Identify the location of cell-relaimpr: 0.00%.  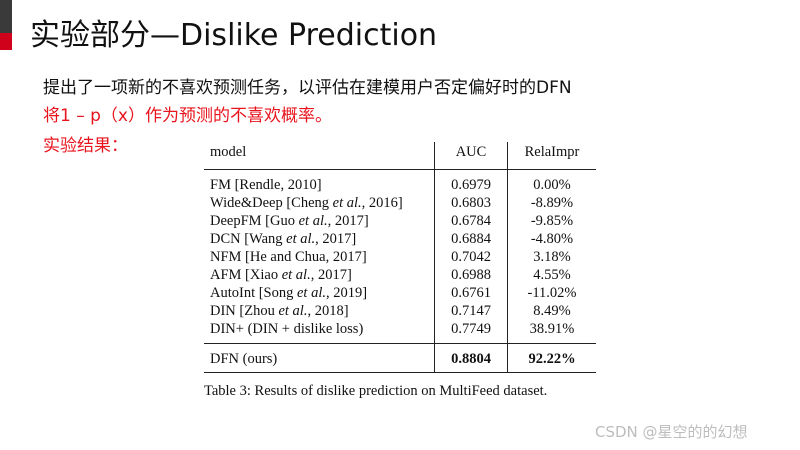
(551, 181).